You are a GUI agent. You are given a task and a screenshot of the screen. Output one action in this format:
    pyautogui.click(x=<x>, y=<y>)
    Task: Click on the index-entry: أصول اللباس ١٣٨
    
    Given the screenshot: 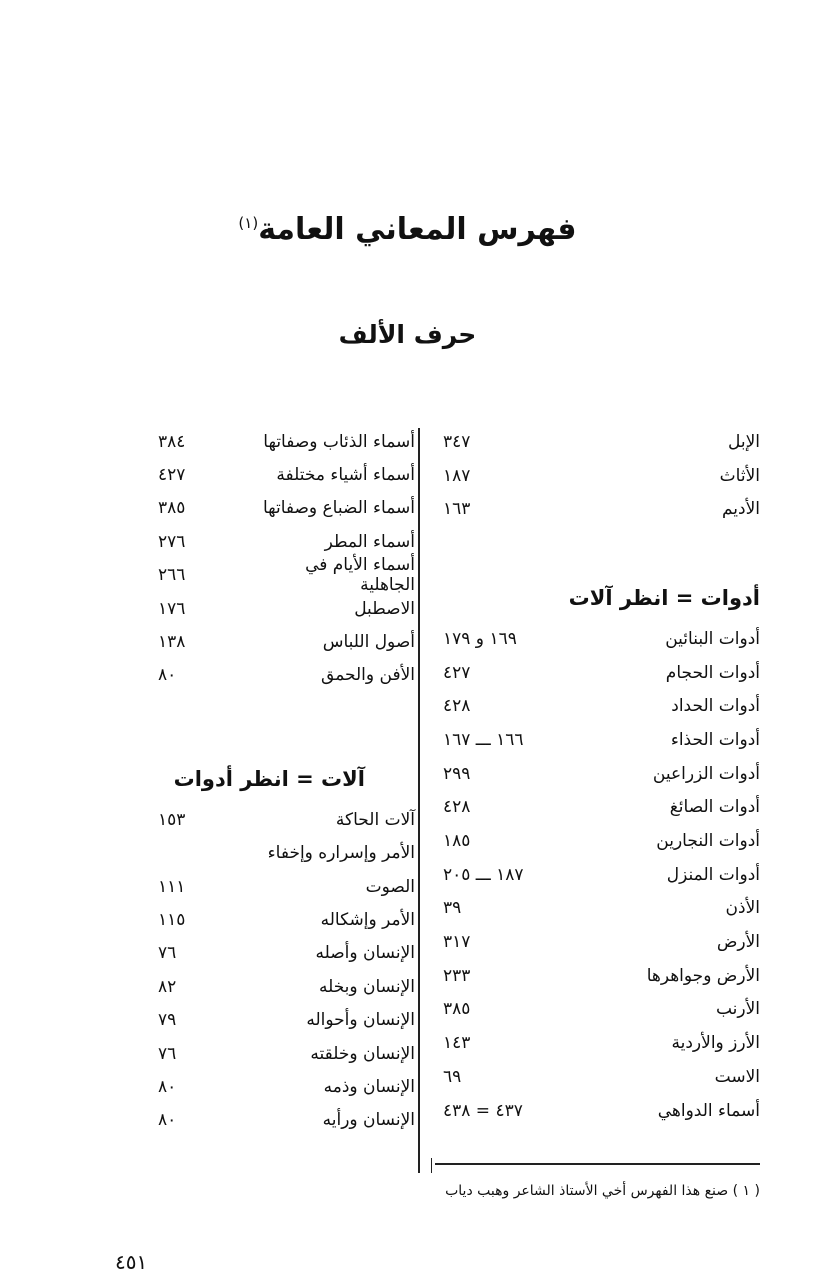 What is the action you would take?
    pyautogui.click(x=282, y=641)
    